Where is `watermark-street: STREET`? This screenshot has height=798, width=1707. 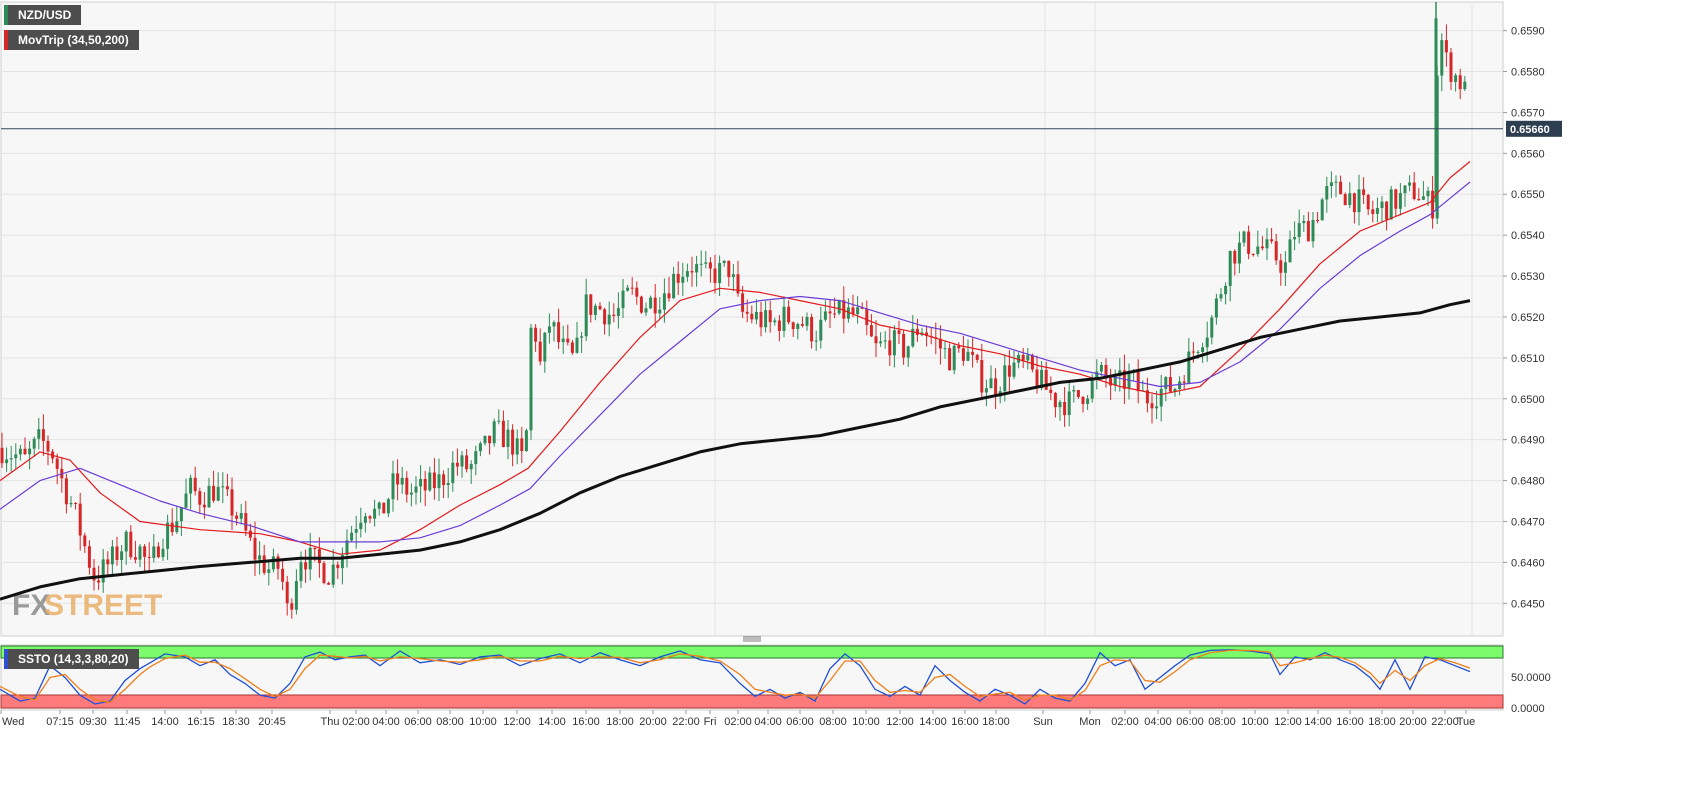 watermark-street: STREET is located at coordinates (103, 605).